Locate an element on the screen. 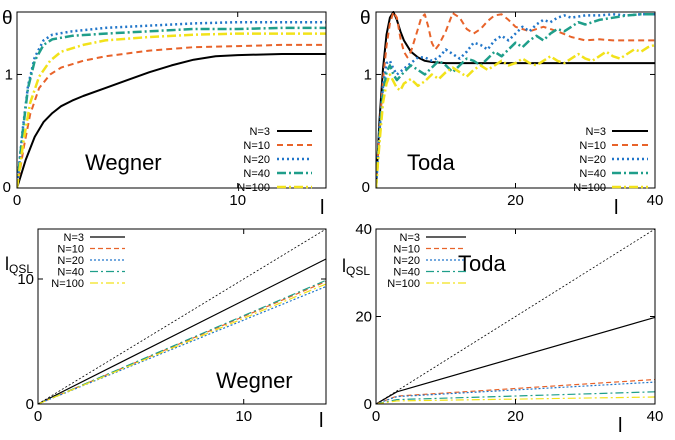 This screenshot has width=675, height=440. y-tick-label: 20 is located at coordinates (363, 317).